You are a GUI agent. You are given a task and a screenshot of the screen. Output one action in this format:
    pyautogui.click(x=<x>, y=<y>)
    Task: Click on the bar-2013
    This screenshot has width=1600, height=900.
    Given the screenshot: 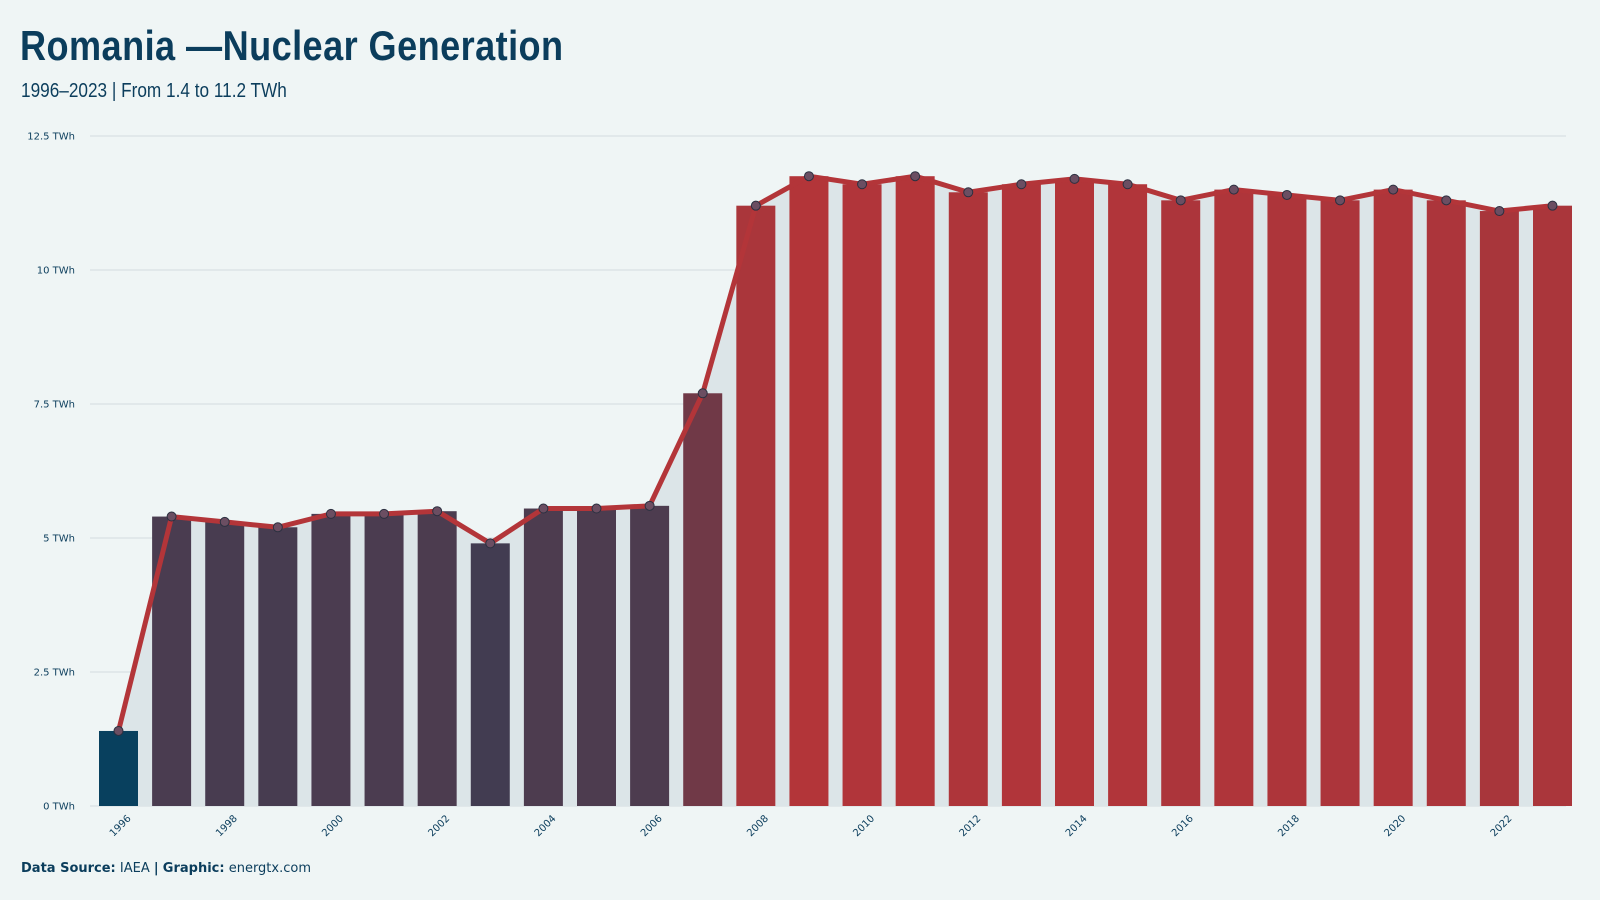 What is the action you would take?
    pyautogui.click(x=1021, y=495)
    